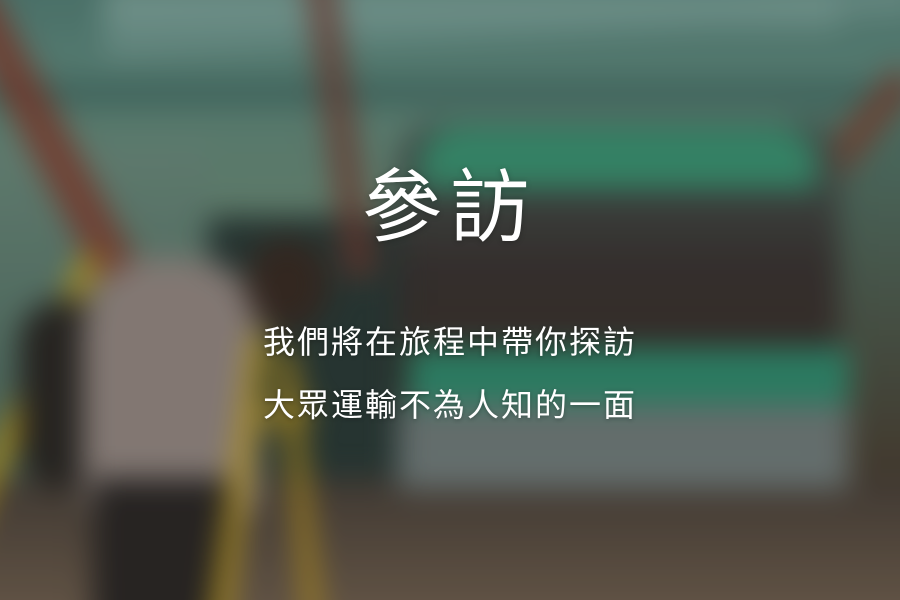 Image resolution: width=900 pixels, height=600 pixels. What do you see at coordinates (450, 93) in the screenshot?
I see `roof-beam` at bounding box center [450, 93].